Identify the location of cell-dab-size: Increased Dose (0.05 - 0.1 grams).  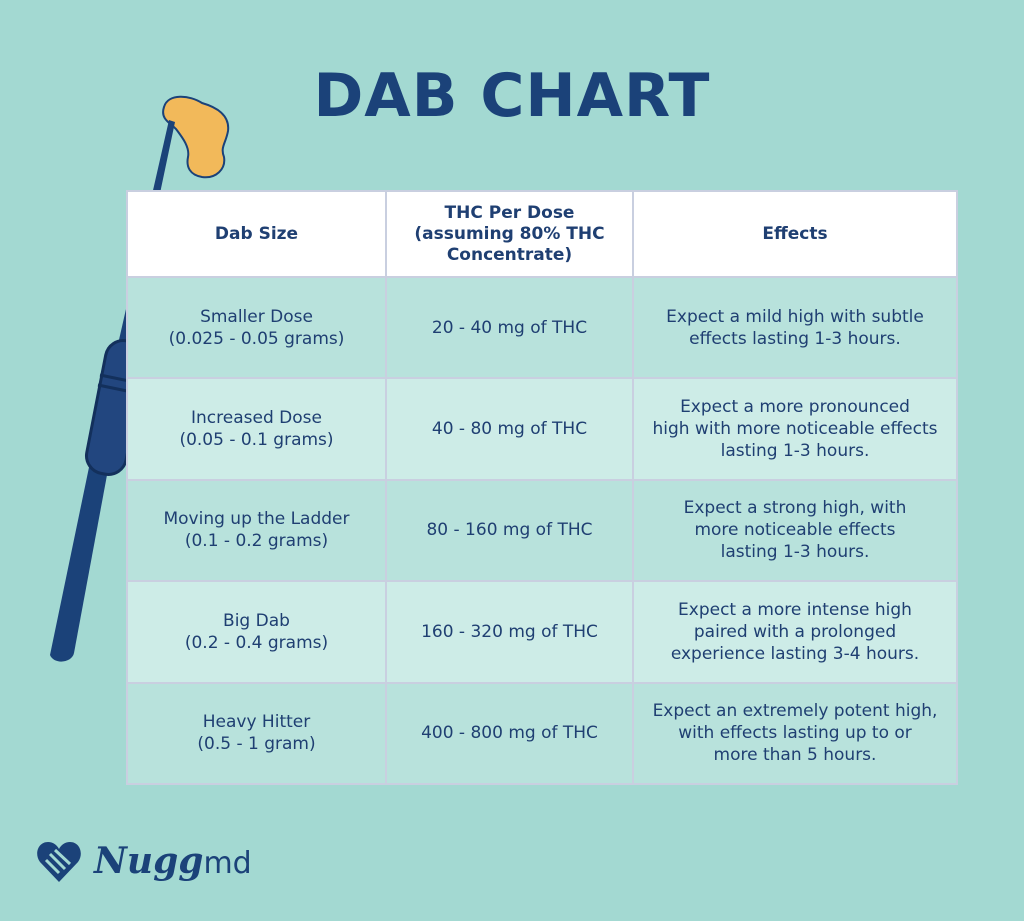
(256, 429).